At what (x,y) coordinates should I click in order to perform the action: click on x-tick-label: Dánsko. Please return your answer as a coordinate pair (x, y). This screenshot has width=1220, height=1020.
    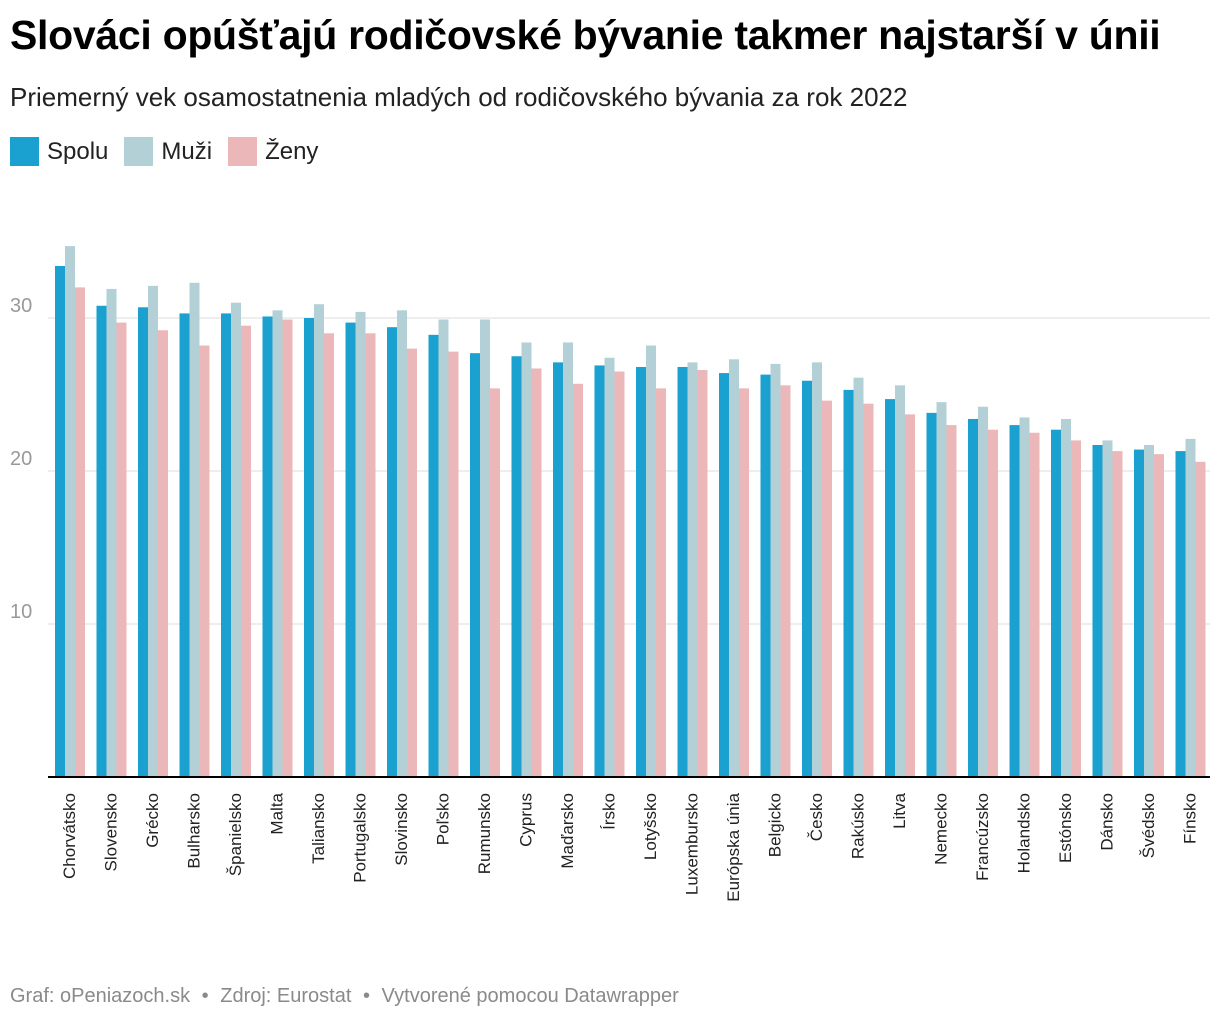
    Looking at the image, I should click on (1107, 822).